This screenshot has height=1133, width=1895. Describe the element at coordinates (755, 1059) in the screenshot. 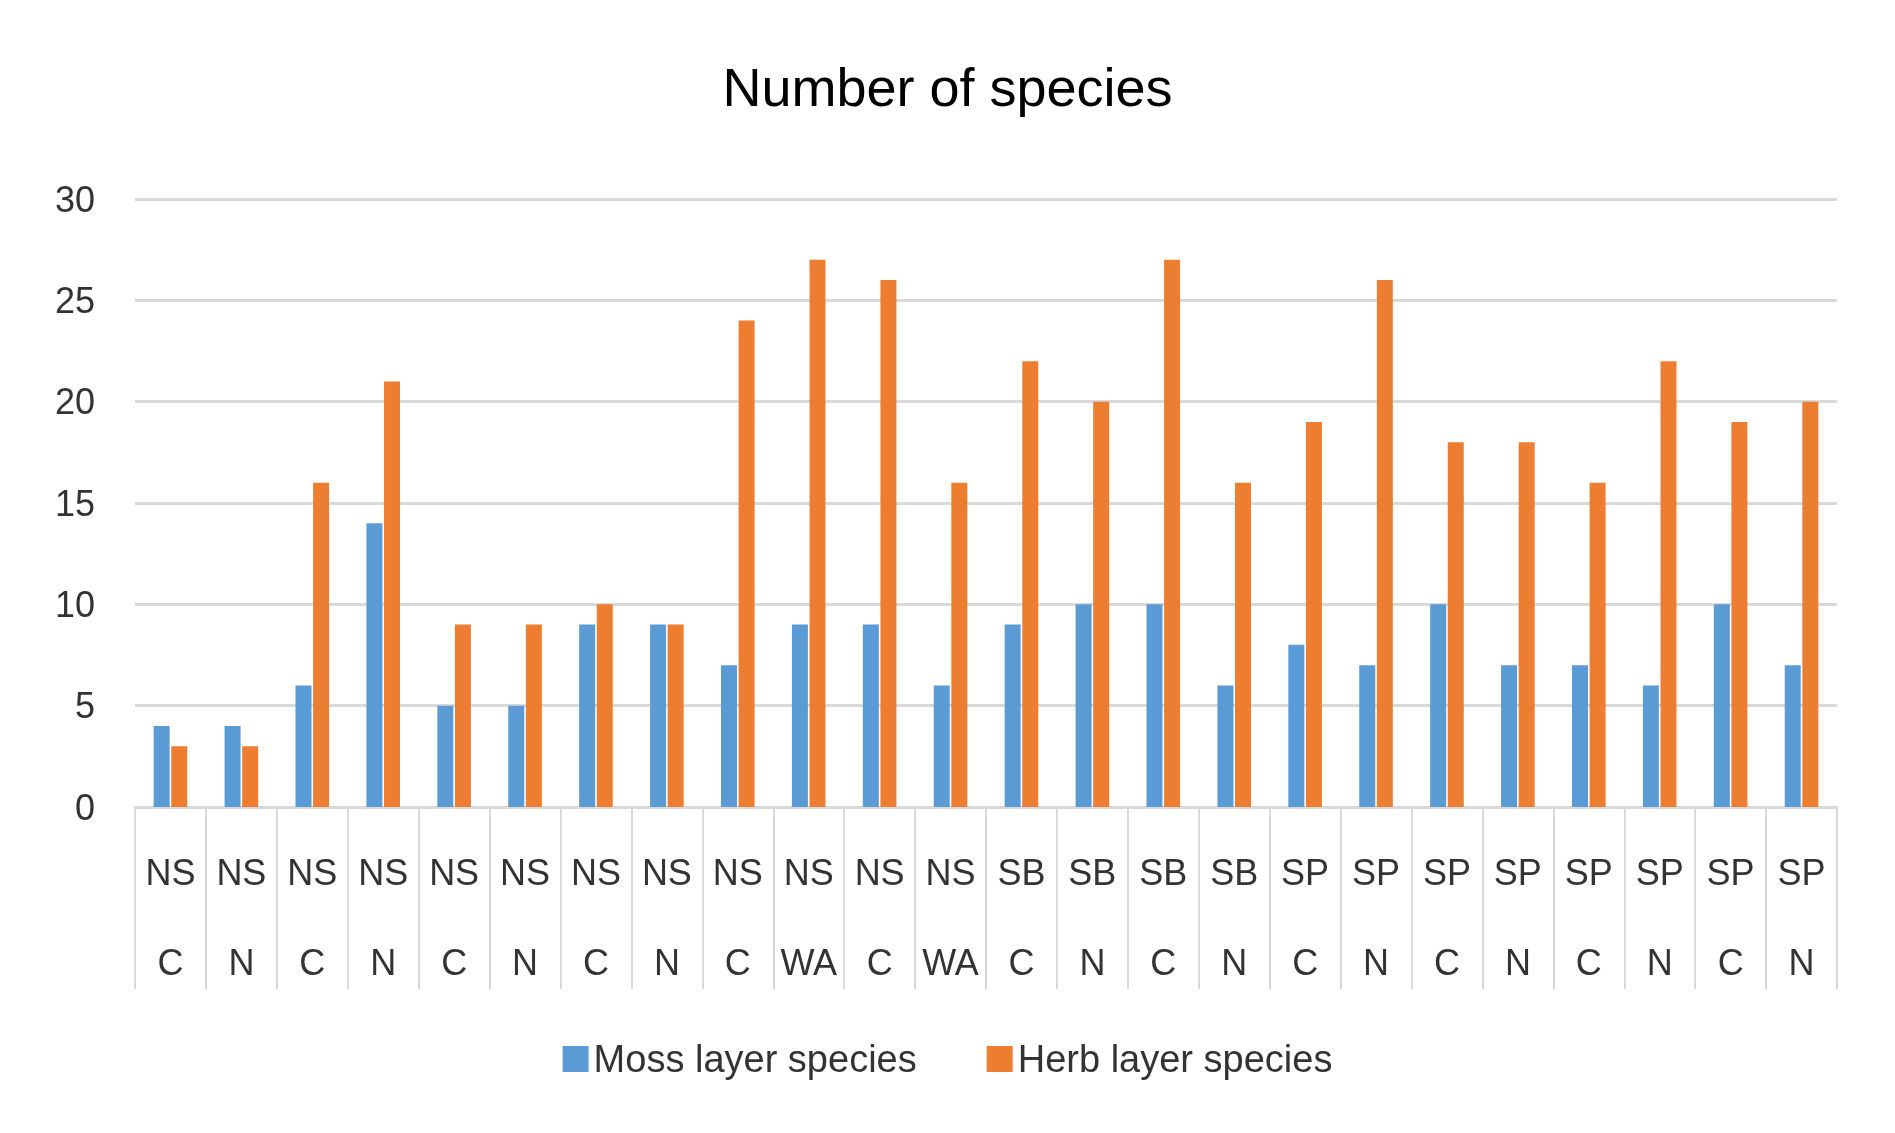

I see `legend-label: Moss layer species` at that location.